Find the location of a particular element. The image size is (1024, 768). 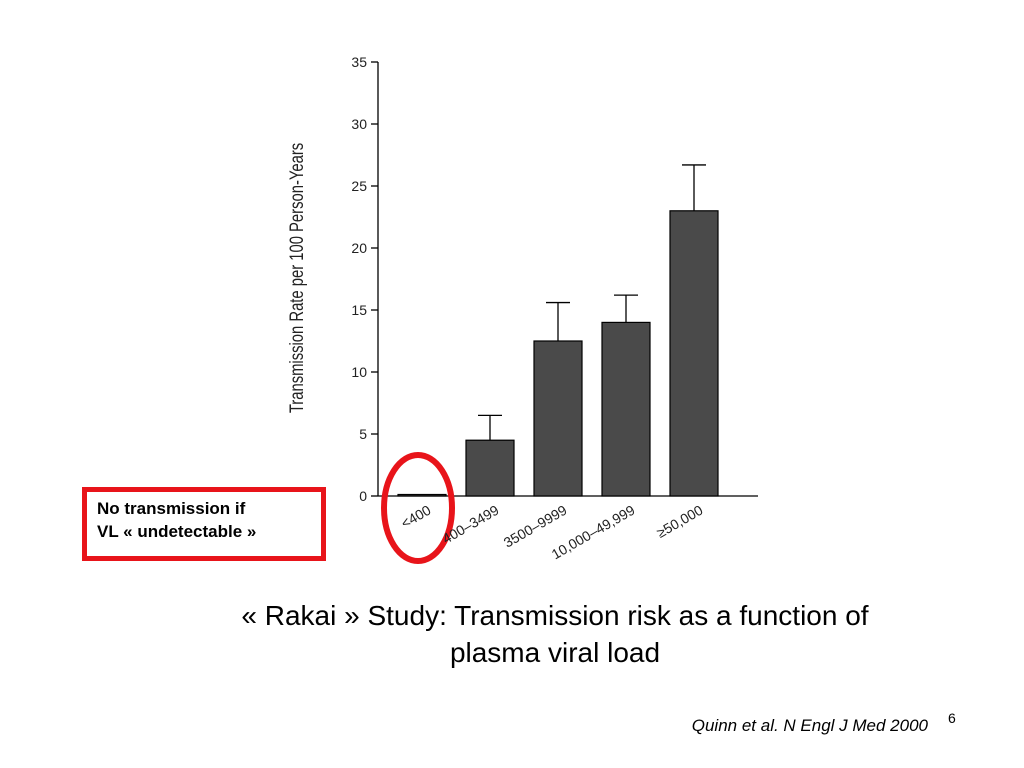

y-tick-label: 5 is located at coordinates (363, 434).